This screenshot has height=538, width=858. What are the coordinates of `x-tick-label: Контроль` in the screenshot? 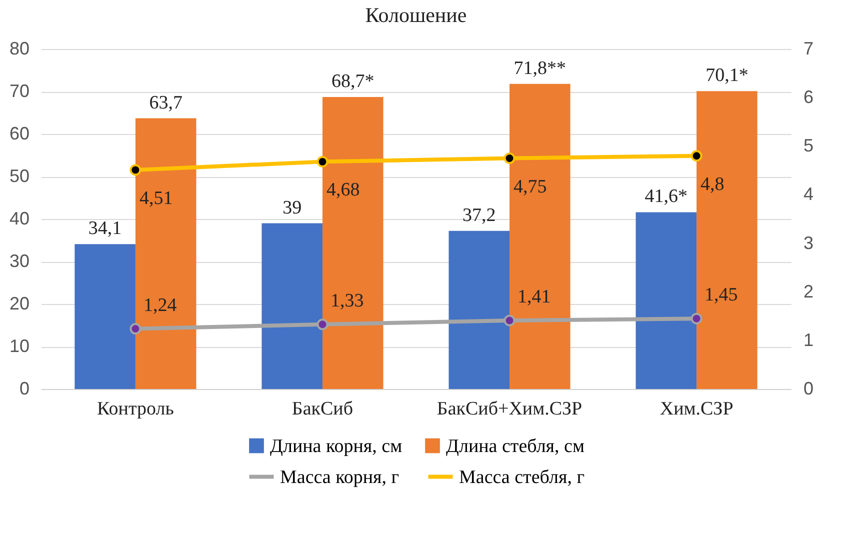 It's located at (135, 409).